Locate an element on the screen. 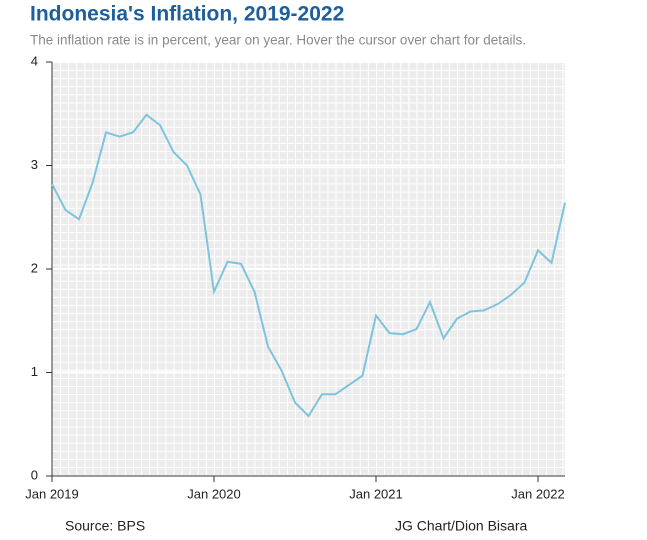 This screenshot has width=647, height=540. y-tick-label: 3 is located at coordinates (34, 164).